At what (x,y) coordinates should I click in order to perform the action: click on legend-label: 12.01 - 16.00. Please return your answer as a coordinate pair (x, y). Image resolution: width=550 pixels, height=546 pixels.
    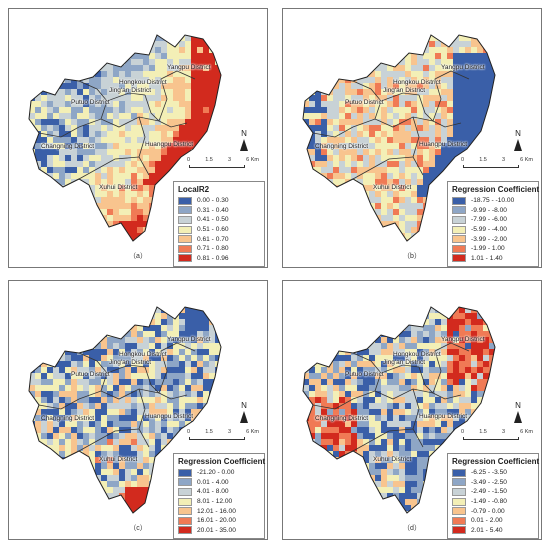
    Looking at the image, I should click on (216, 511).